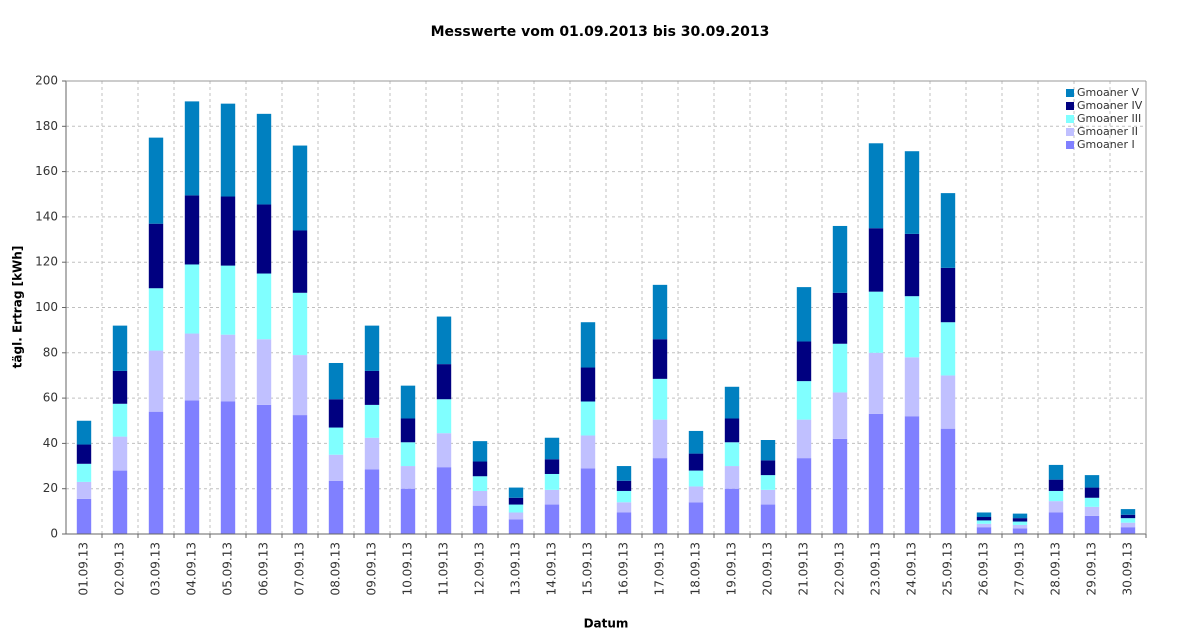 This screenshot has width=1200, height=641. Describe the element at coordinates (336, 568) in the screenshot. I see `x-tick-label: 08.09.13` at that location.